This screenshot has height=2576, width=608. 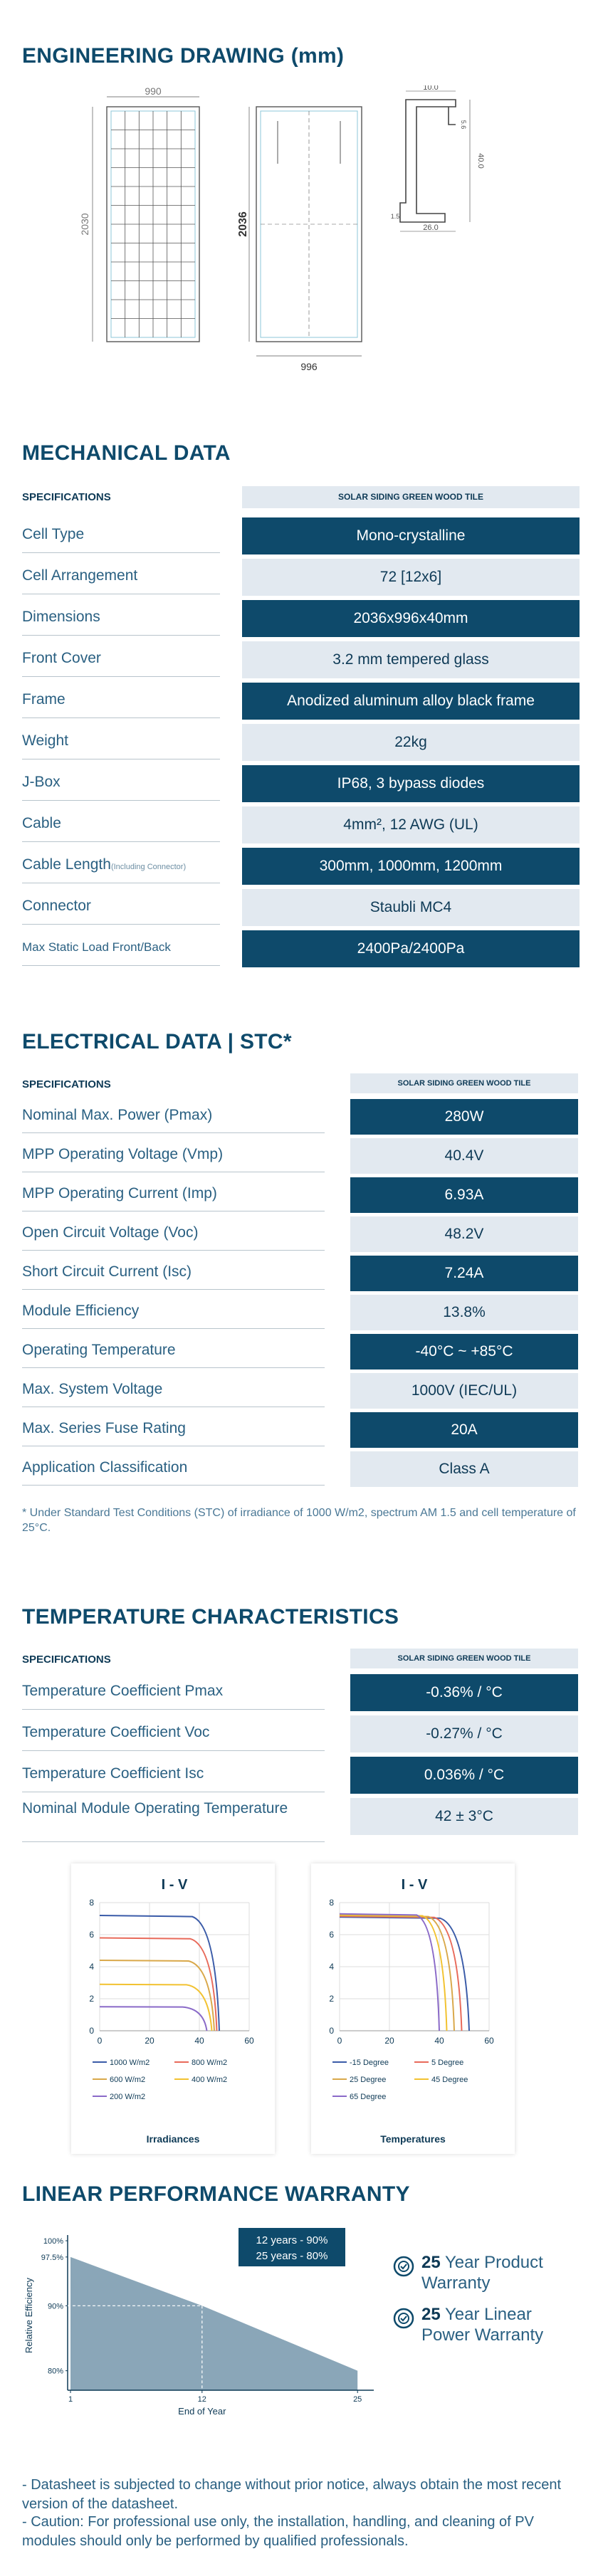 I want to click on temperature-row-label: Temperature Coefficient Pmax, so click(x=173, y=1692).